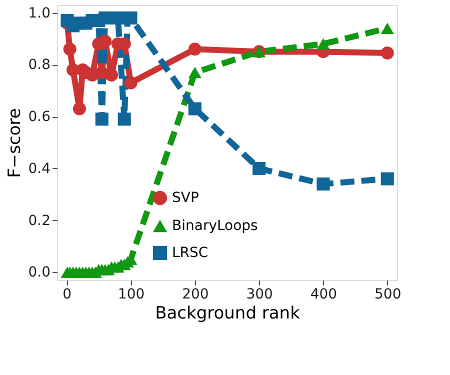  I want to click on x-axis-title: Background rank, so click(227, 314).